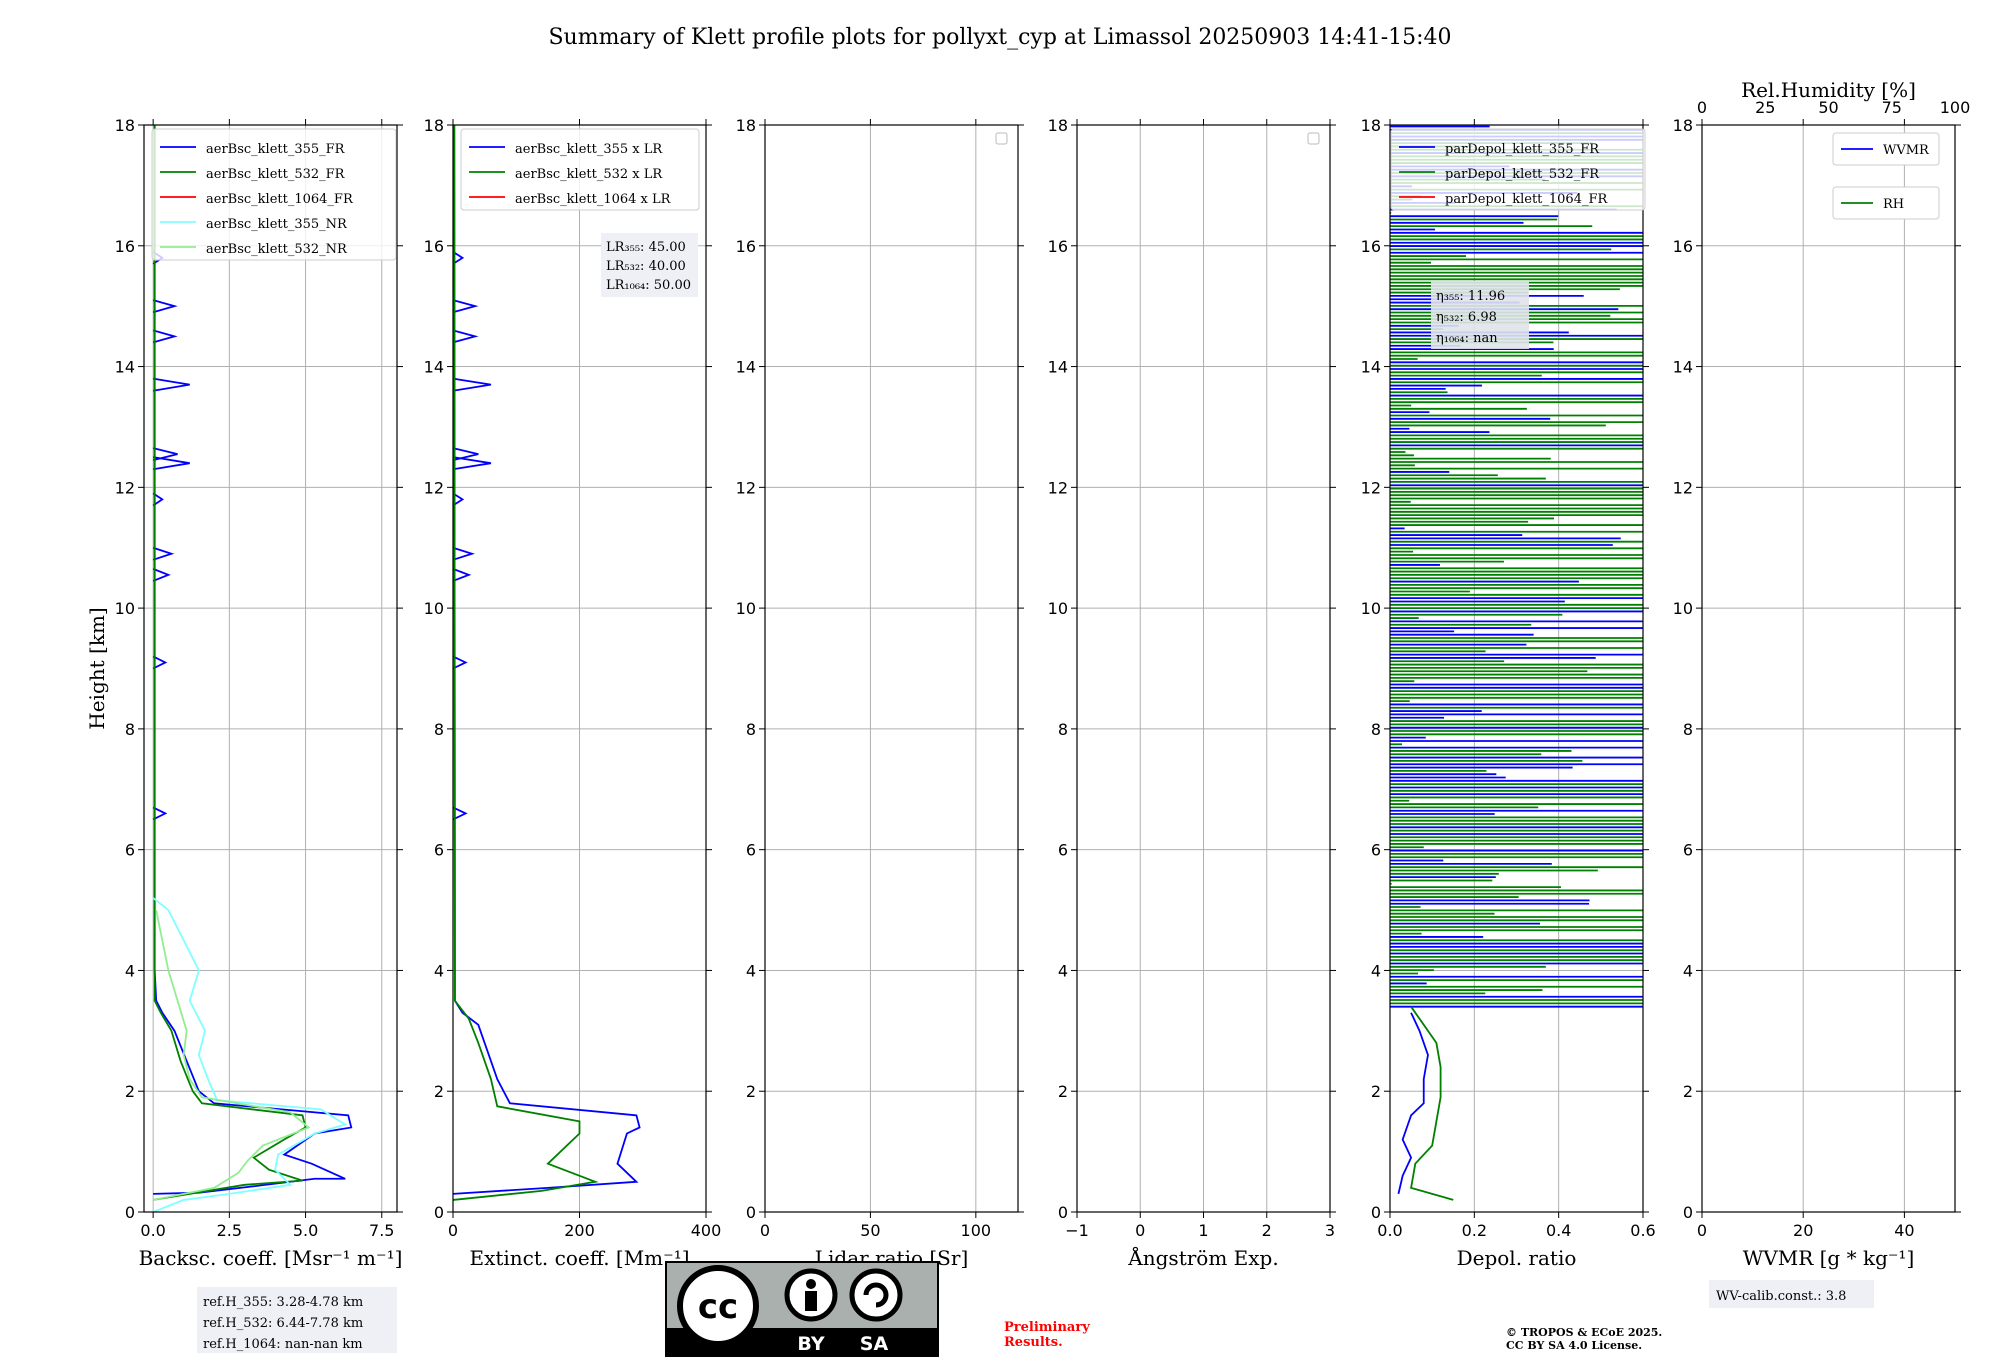 Image resolution: width=2000 pixels, height=1360 pixels. I want to click on legend-rh: RH, so click(1886, 203).